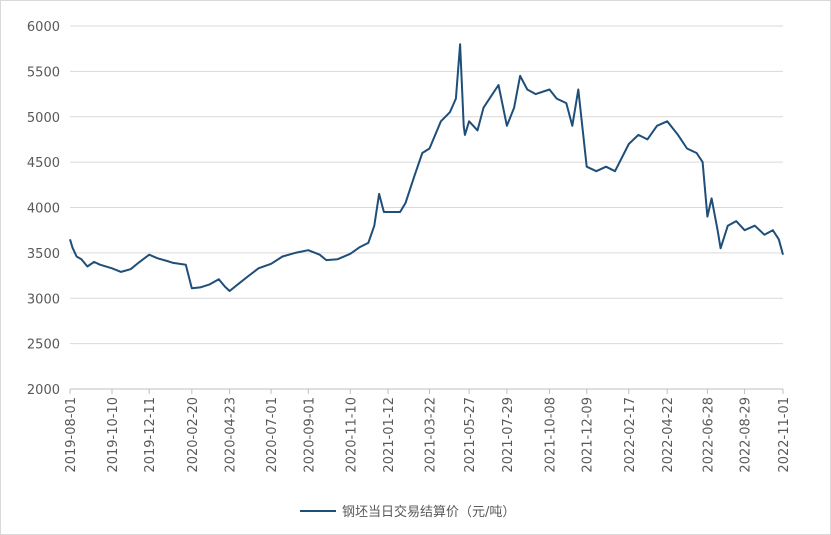  Describe the element at coordinates (351, 435) in the screenshot. I see `x-tick-label: 2020-11-10` at that location.